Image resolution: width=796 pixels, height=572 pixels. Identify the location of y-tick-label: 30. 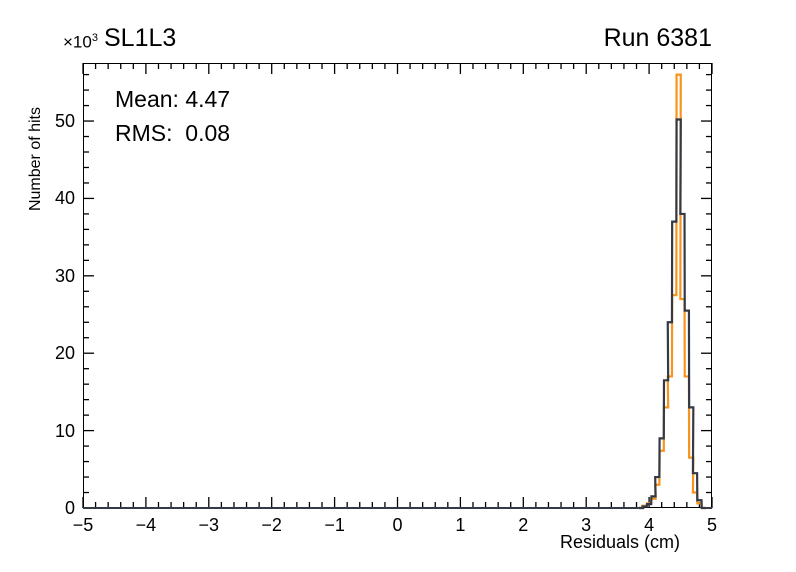
(64, 275).